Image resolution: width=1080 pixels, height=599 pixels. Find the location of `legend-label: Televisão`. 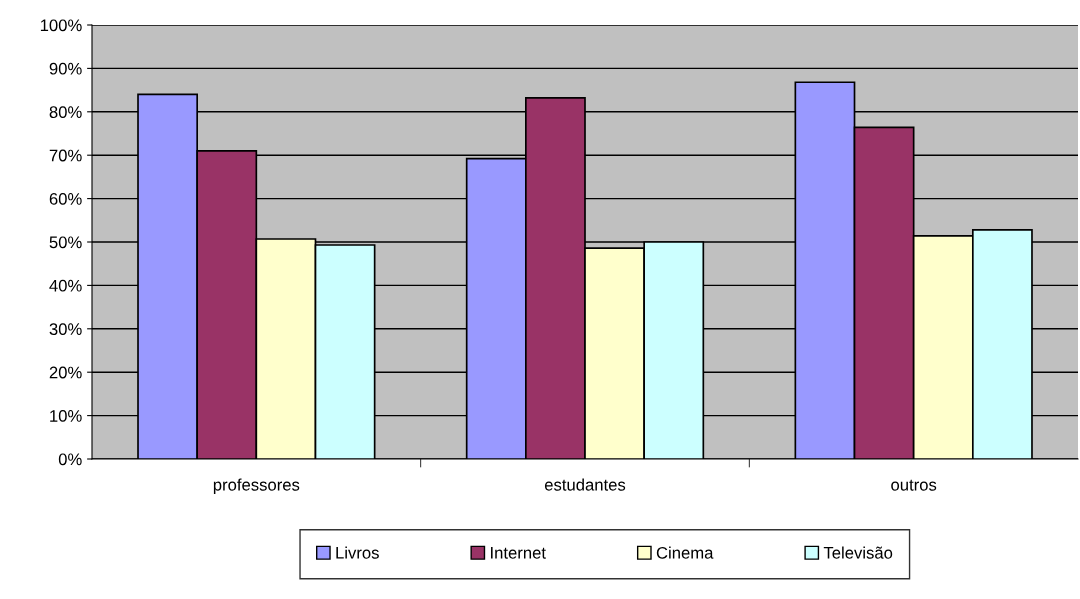

legend-label: Televisão is located at coordinates (858, 552).